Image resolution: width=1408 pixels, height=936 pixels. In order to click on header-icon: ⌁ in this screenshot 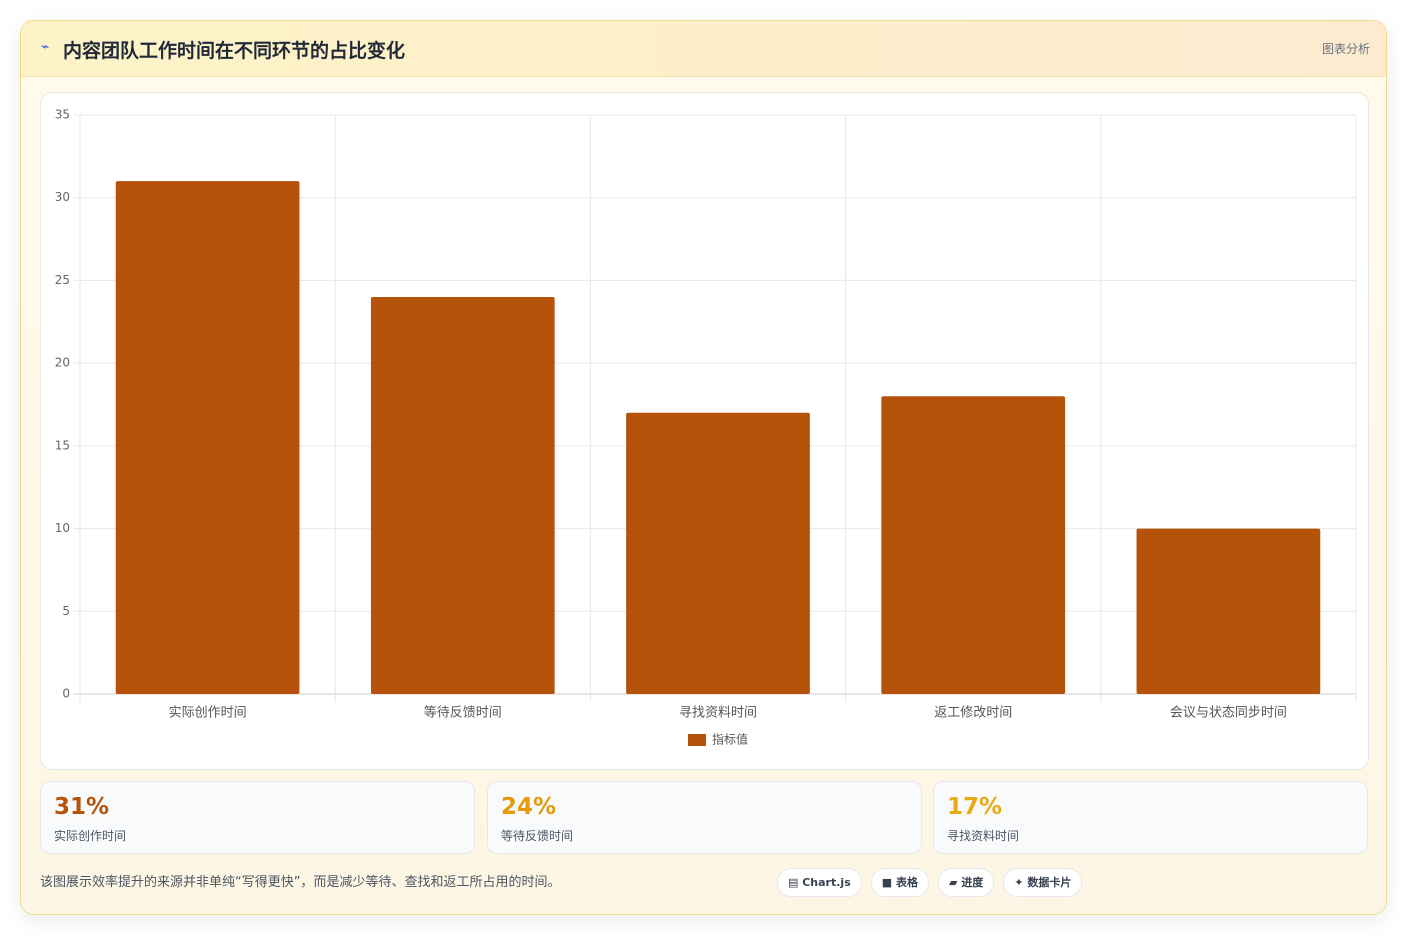, I will do `click(45, 47)`.